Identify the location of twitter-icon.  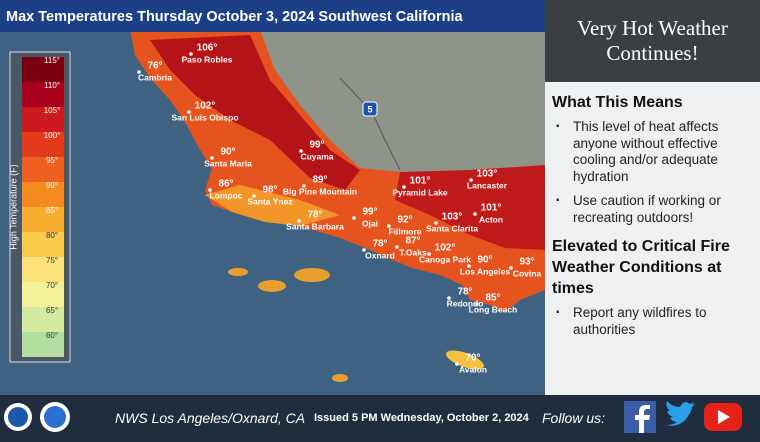
(681, 413).